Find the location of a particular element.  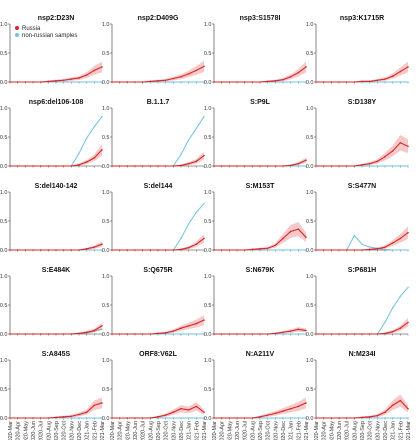

panel-title: S:P681H is located at coordinates (362, 270).